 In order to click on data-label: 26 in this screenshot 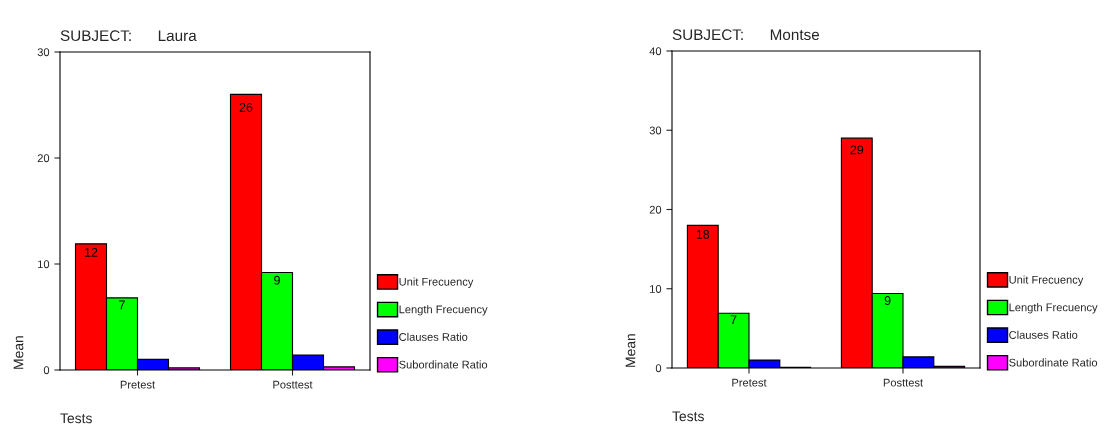, I will do `click(246, 107)`.